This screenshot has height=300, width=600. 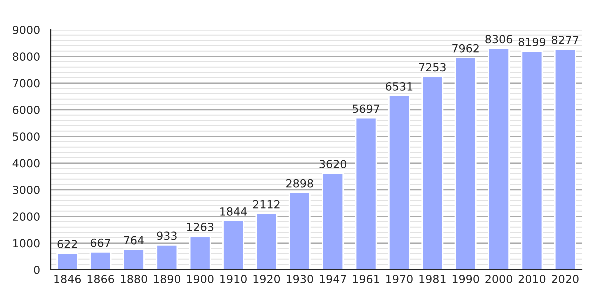 What do you see at coordinates (37, 270) in the screenshot?
I see `y-tick-label: 0` at bounding box center [37, 270].